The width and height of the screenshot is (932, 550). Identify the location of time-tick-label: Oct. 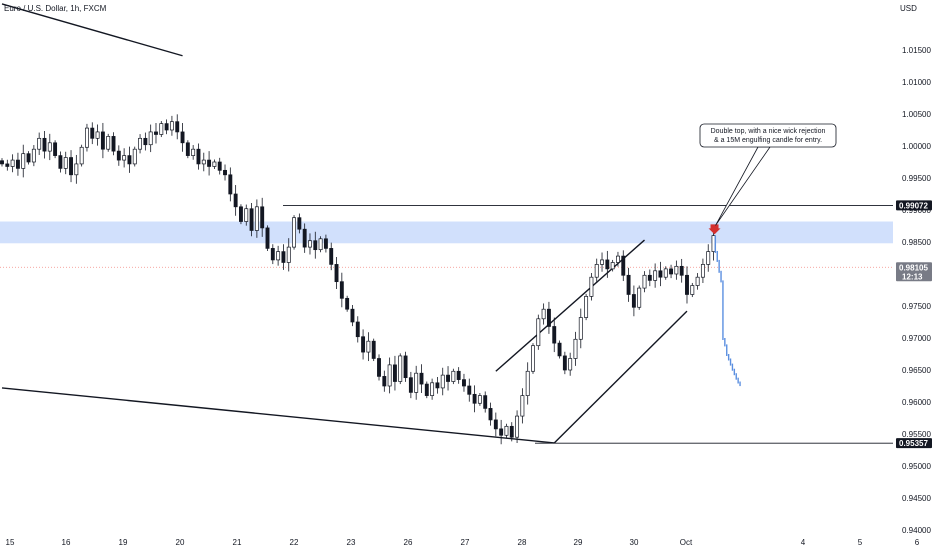
(686, 542).